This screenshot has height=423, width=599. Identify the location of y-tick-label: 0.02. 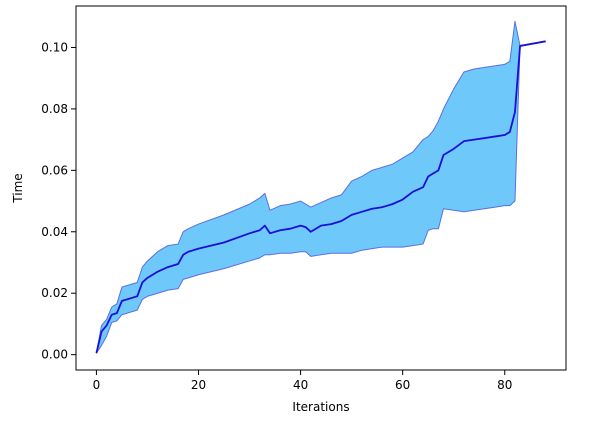
(54, 293).